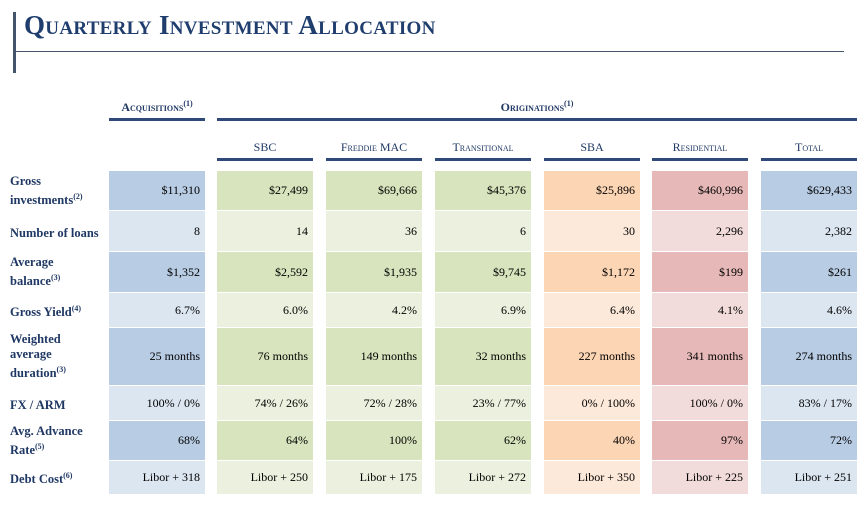  I want to click on table-cell: 341 months, so click(700, 357).